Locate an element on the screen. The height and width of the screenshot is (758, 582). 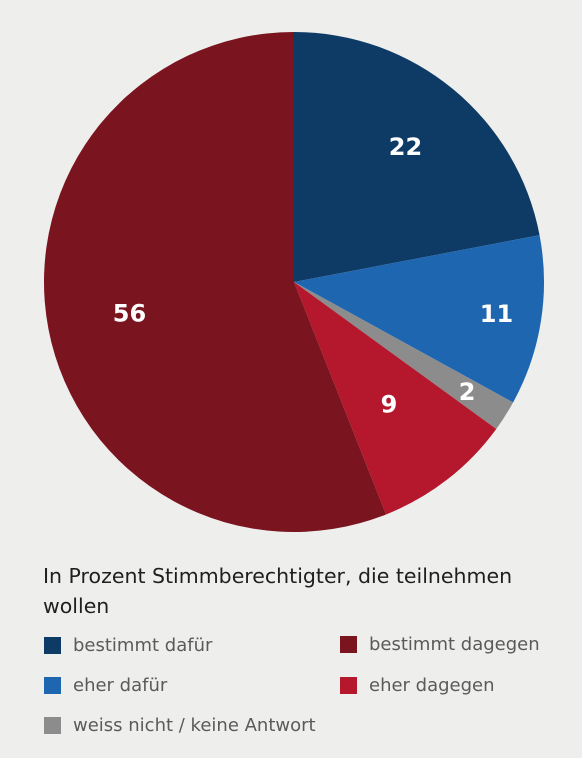
legend-label: eher dafür is located at coordinates (120, 685).